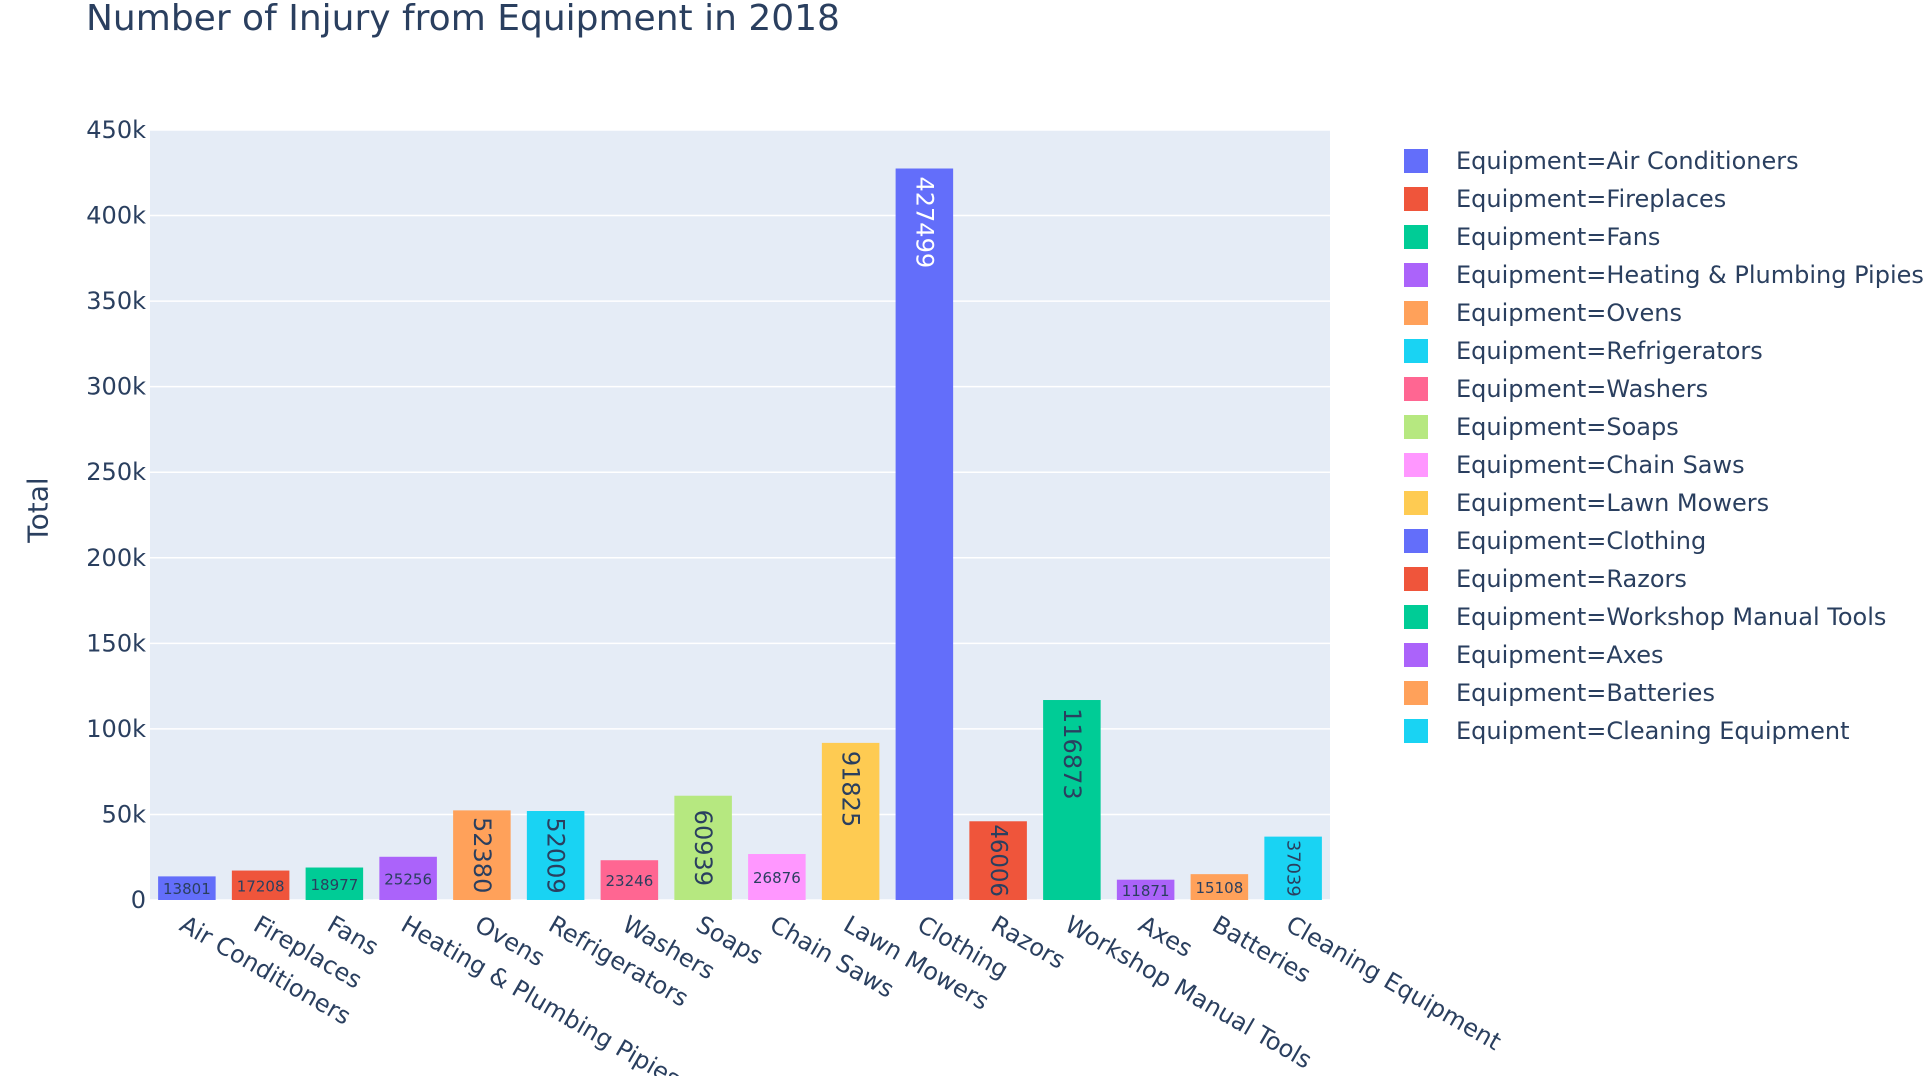  Describe the element at coordinates (1591, 199) in the screenshot. I see `legend-label: Equipment=Fireplaces` at that location.